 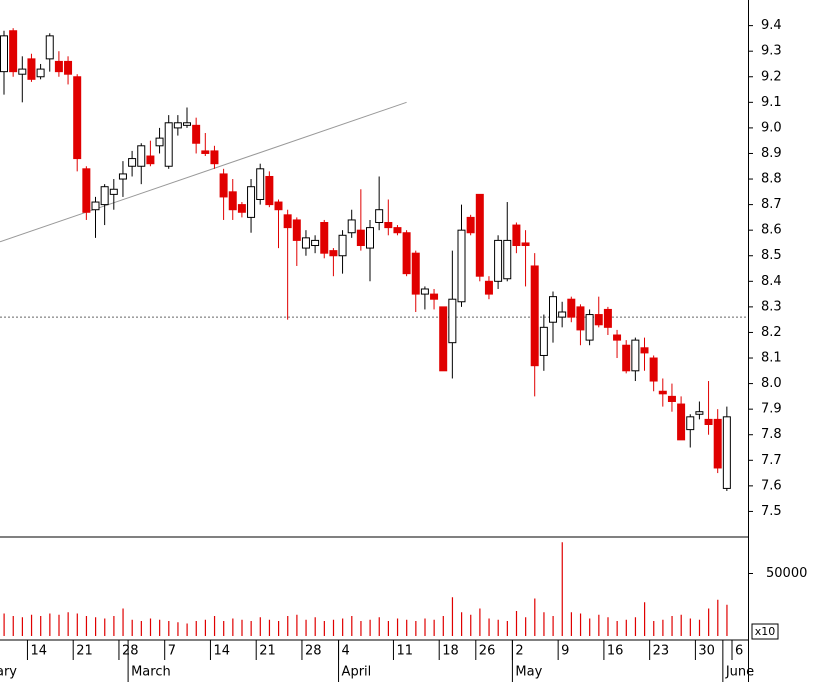 I want to click on month-label: June, so click(x=739, y=672).